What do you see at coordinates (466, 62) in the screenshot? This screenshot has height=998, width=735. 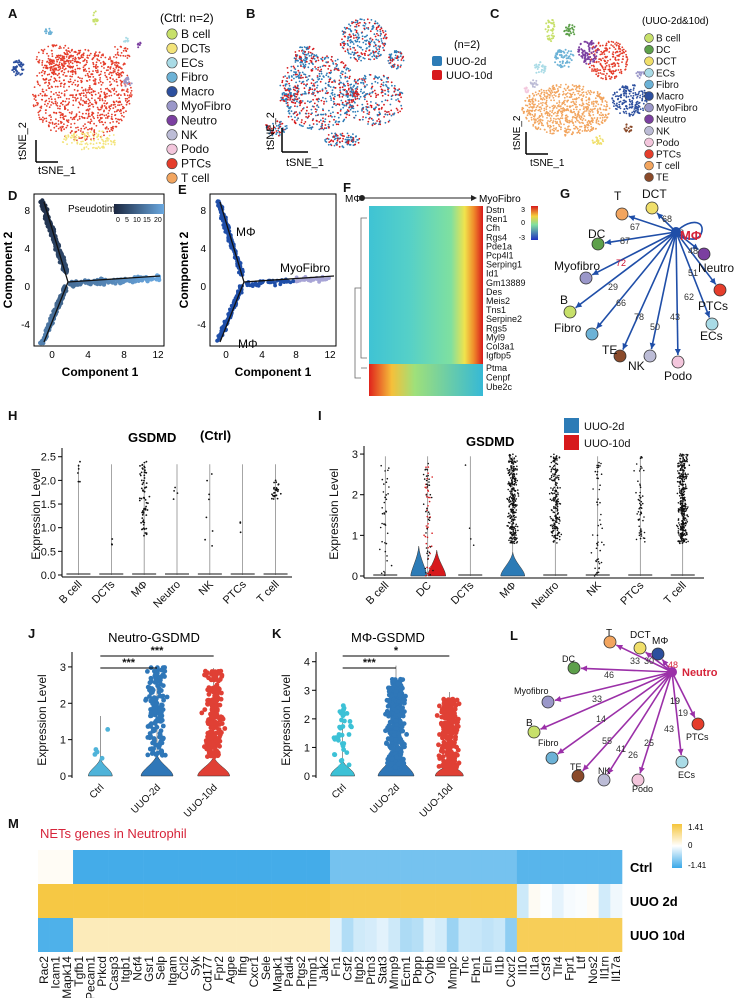 I see `legend-label-uuo2d: UUO-2d` at bounding box center [466, 62].